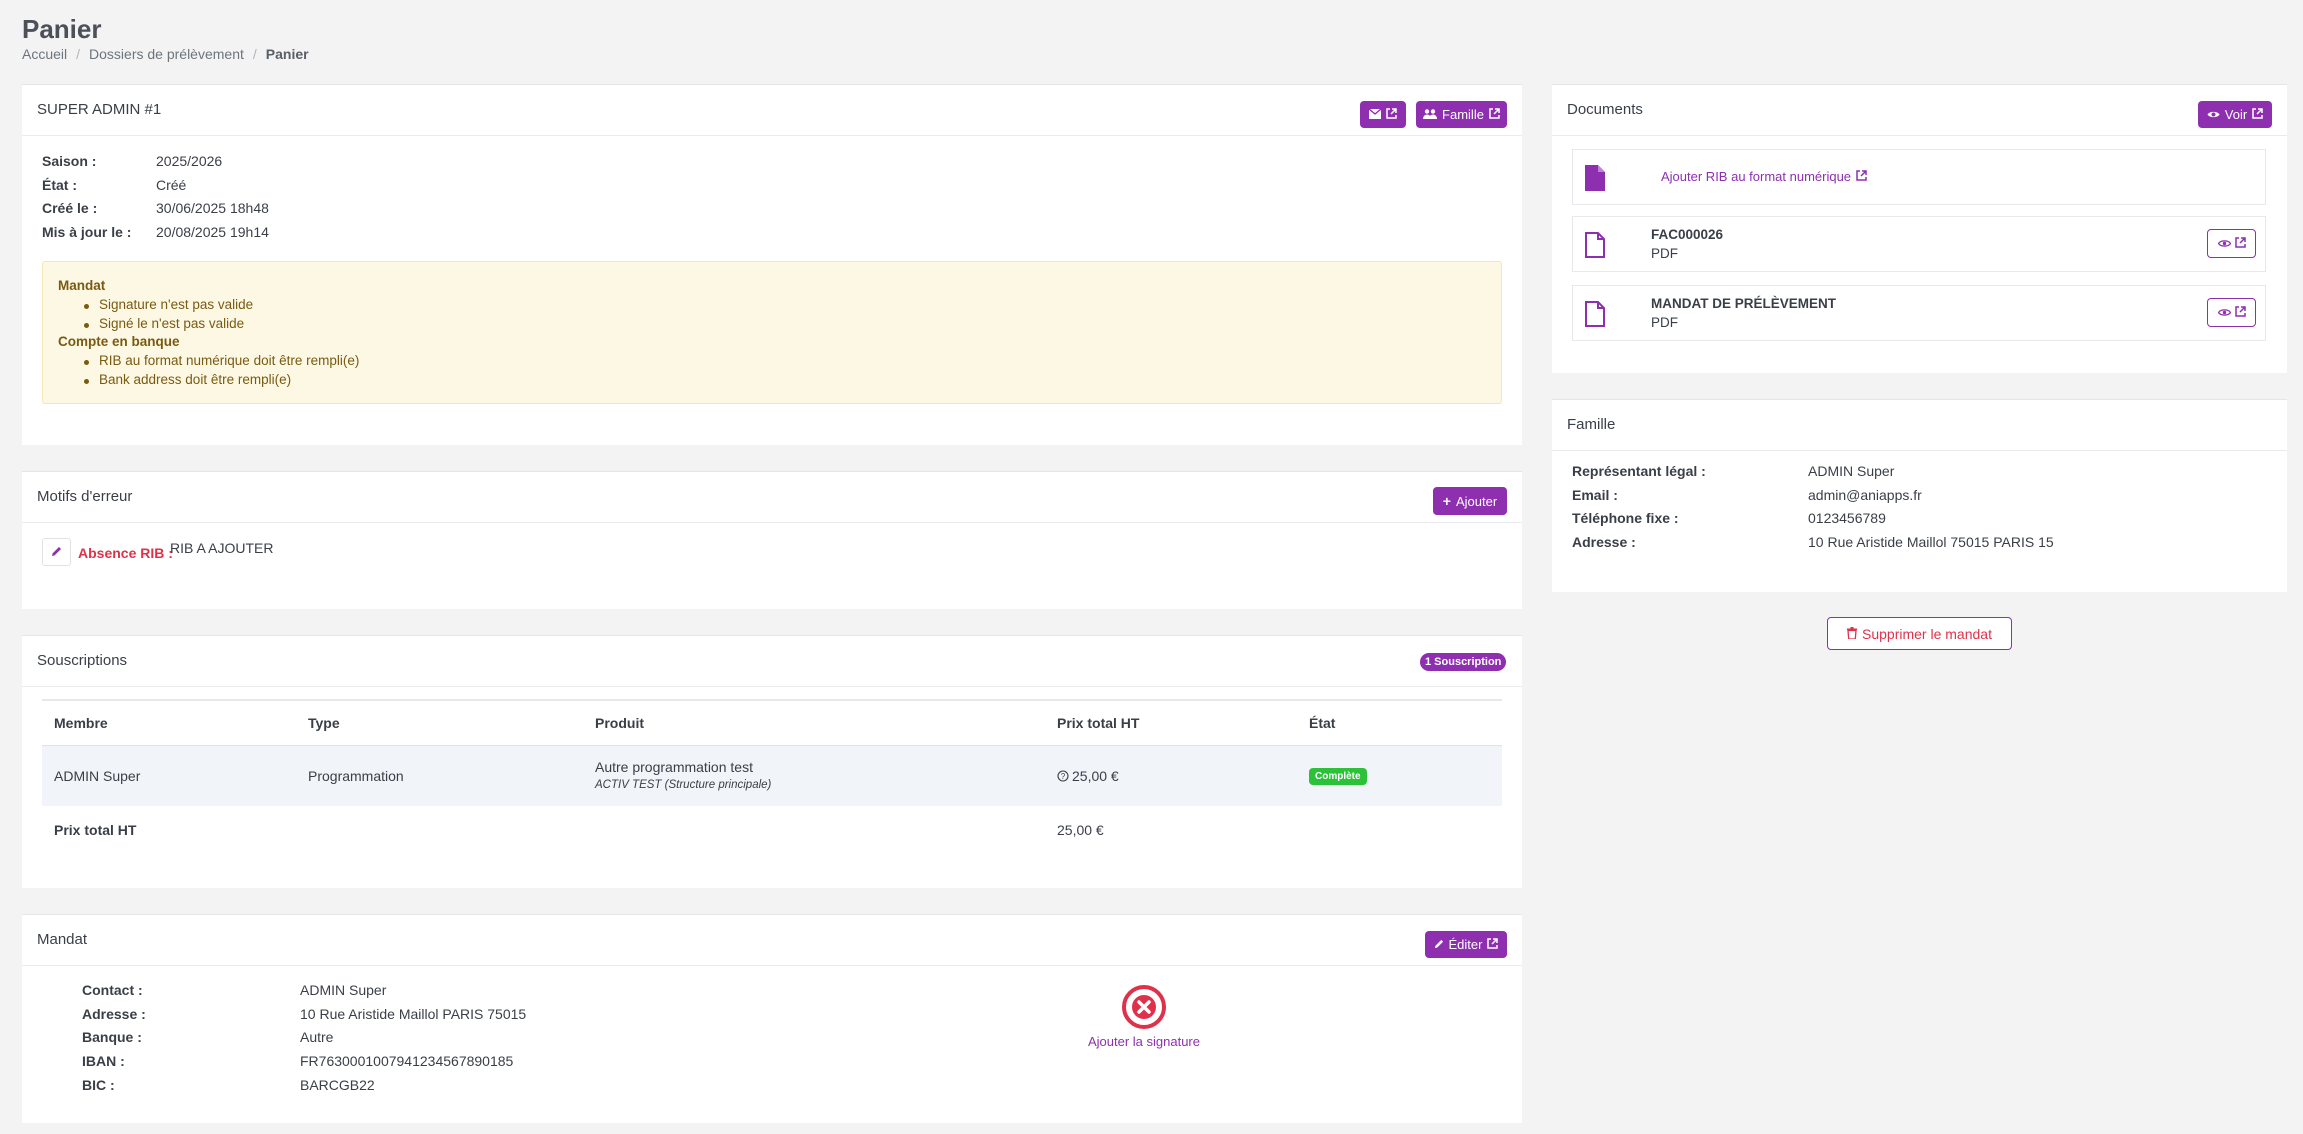  Describe the element at coordinates (1919, 313) in the screenshot. I see `document-row-mandate: MANDAT DE PRÉLÈVEMENT PDF` at that location.